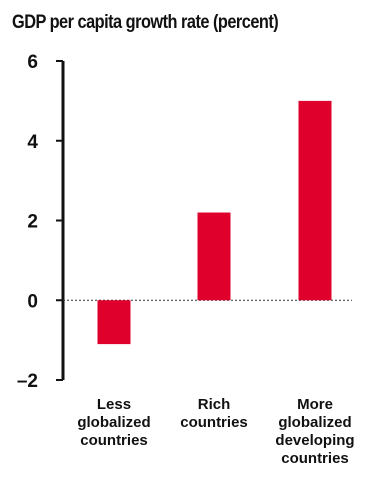 The width and height of the screenshot is (366, 480). I want to click on category-label: More globalized developing countries, so click(314, 431).